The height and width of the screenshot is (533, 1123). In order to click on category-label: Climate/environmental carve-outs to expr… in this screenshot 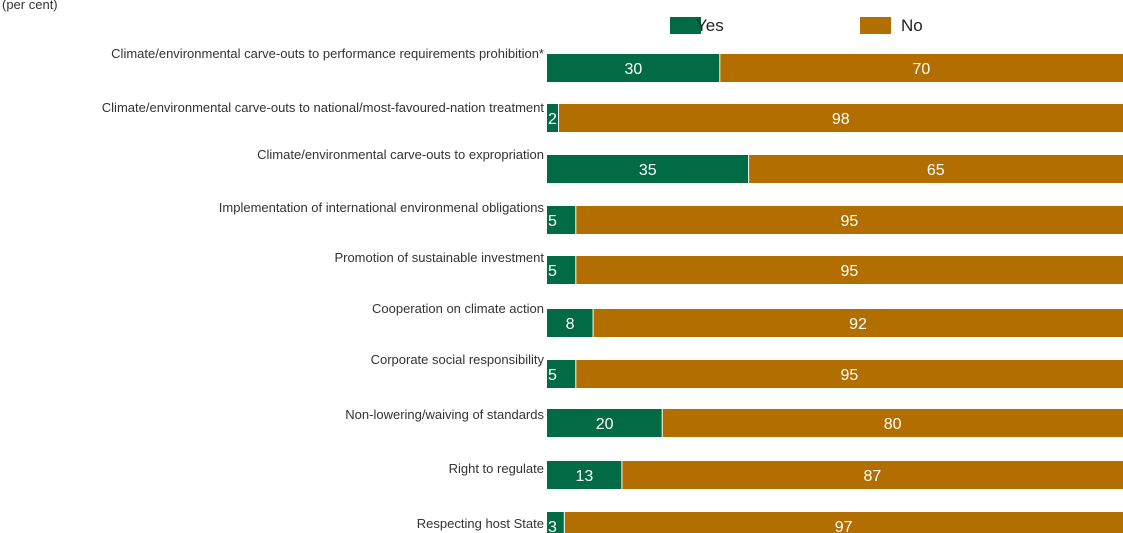, I will do `click(400, 154)`.